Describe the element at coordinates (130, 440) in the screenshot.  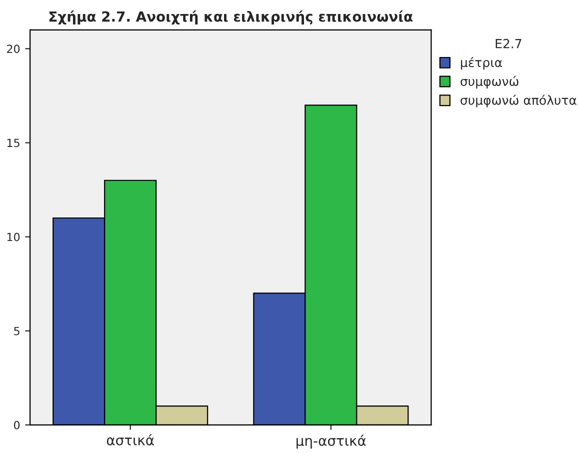
I see `x-tick-label: αστικά` at that location.